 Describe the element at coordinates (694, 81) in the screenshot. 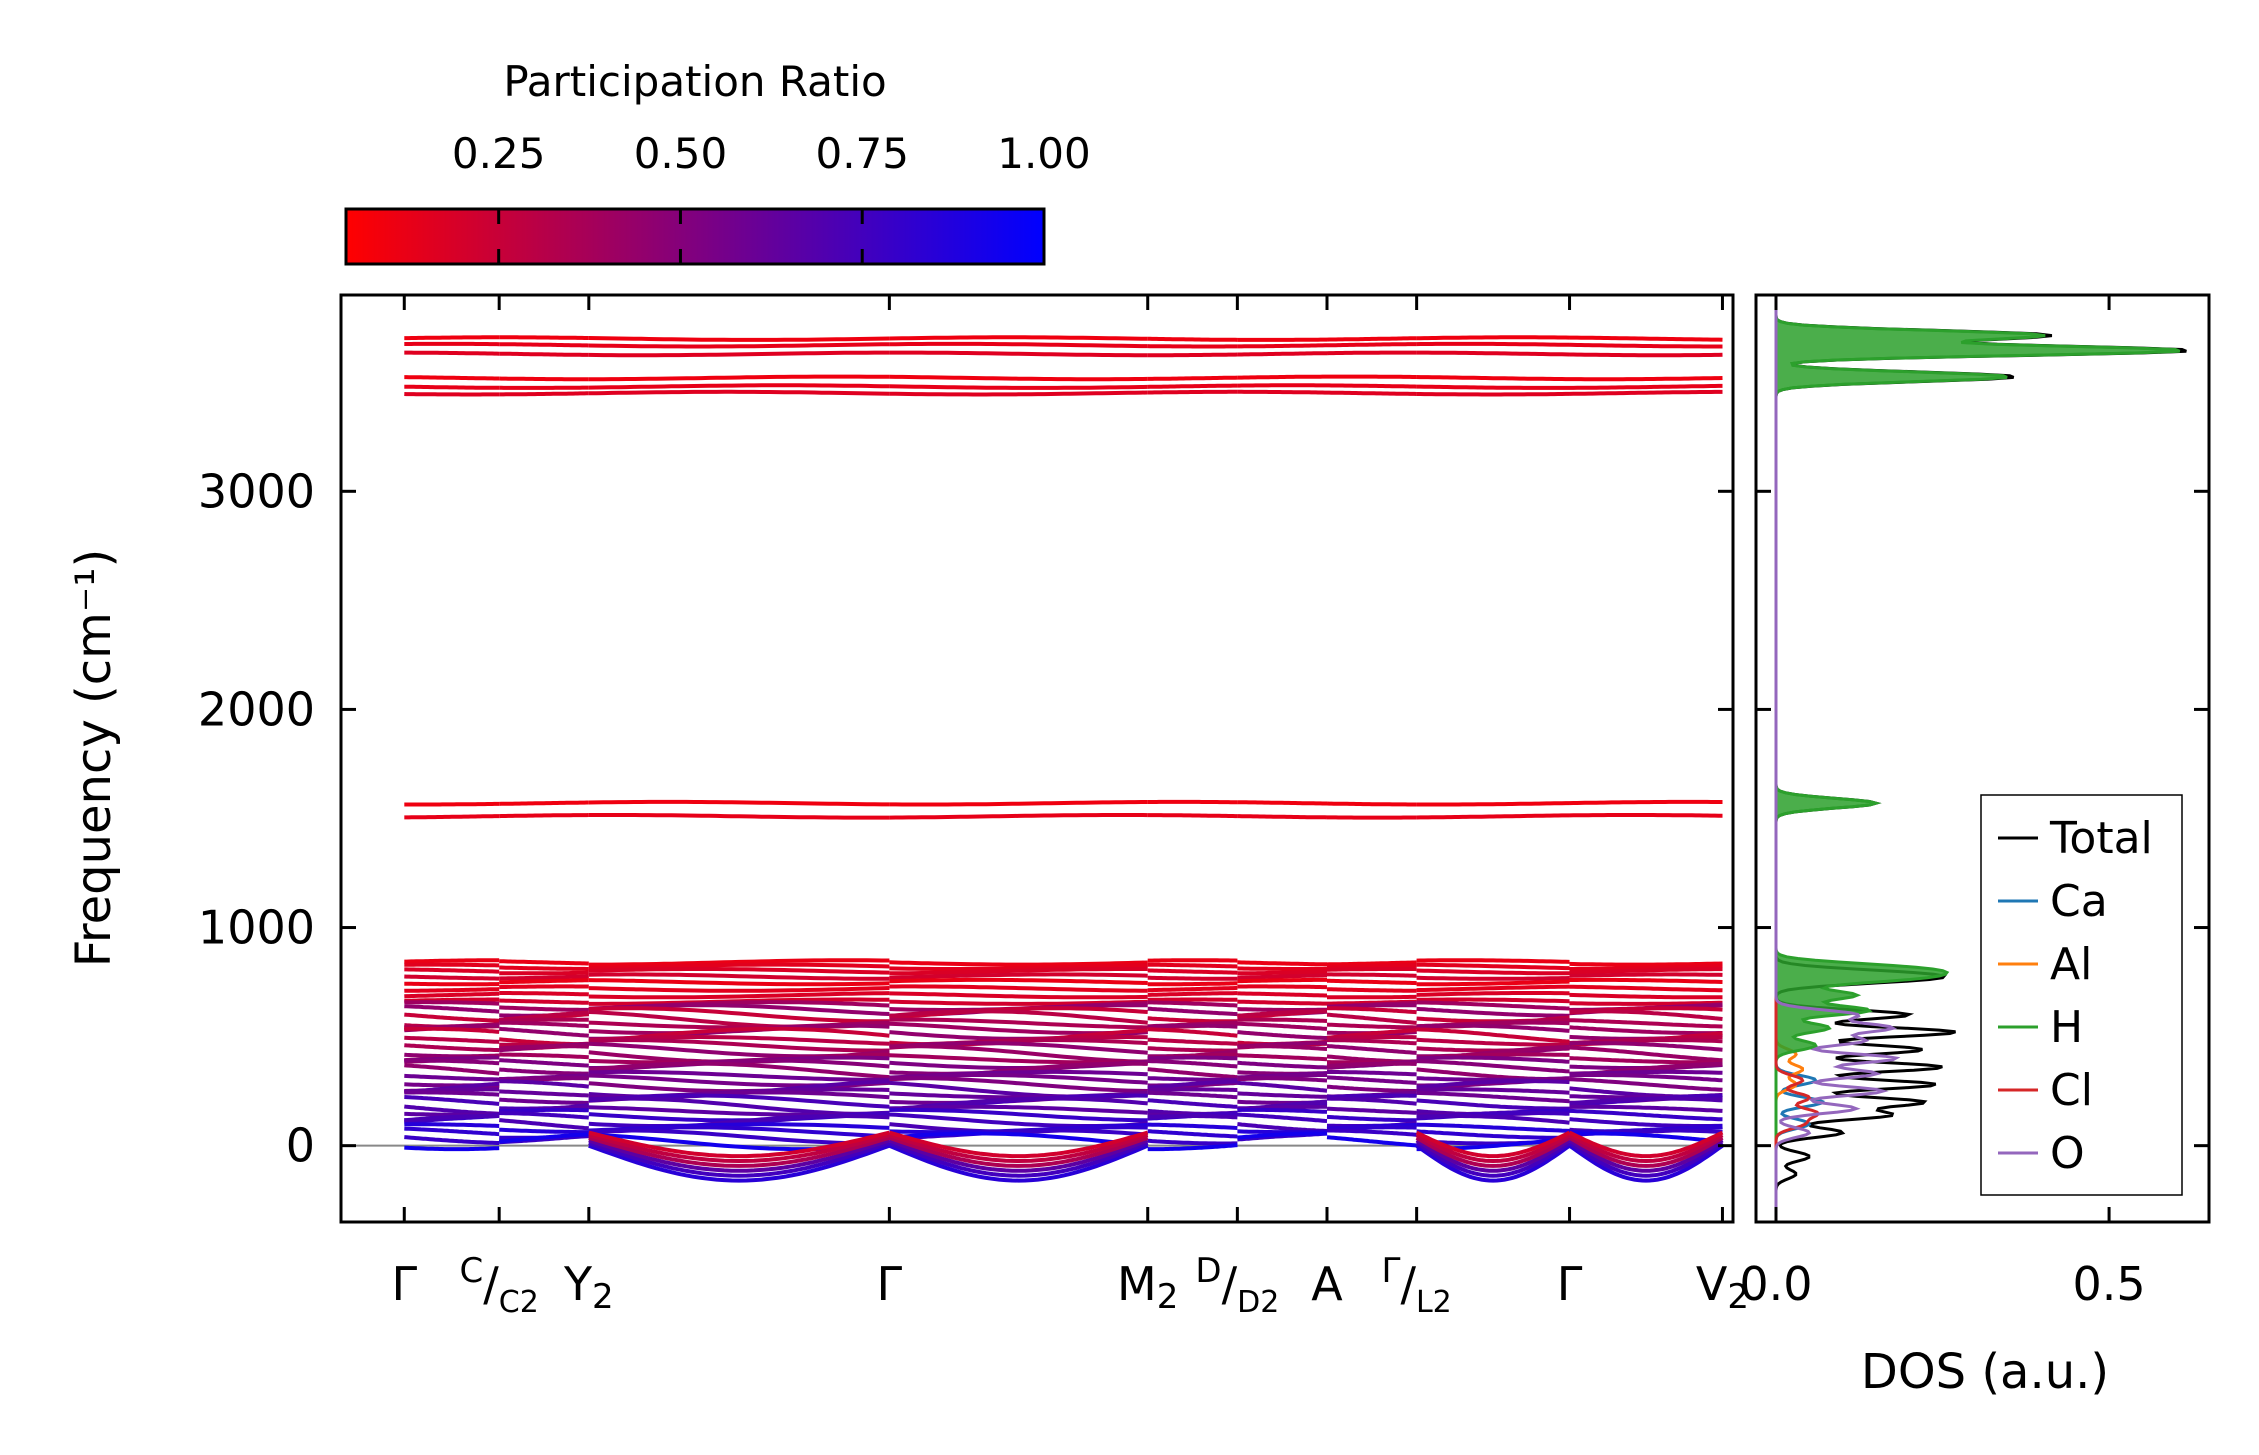

I see `colorbar-title: Participation Ratio` at that location.